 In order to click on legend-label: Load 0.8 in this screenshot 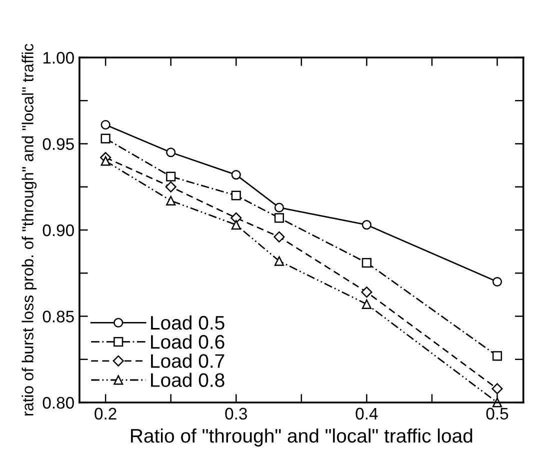, I will do `click(187, 379)`.